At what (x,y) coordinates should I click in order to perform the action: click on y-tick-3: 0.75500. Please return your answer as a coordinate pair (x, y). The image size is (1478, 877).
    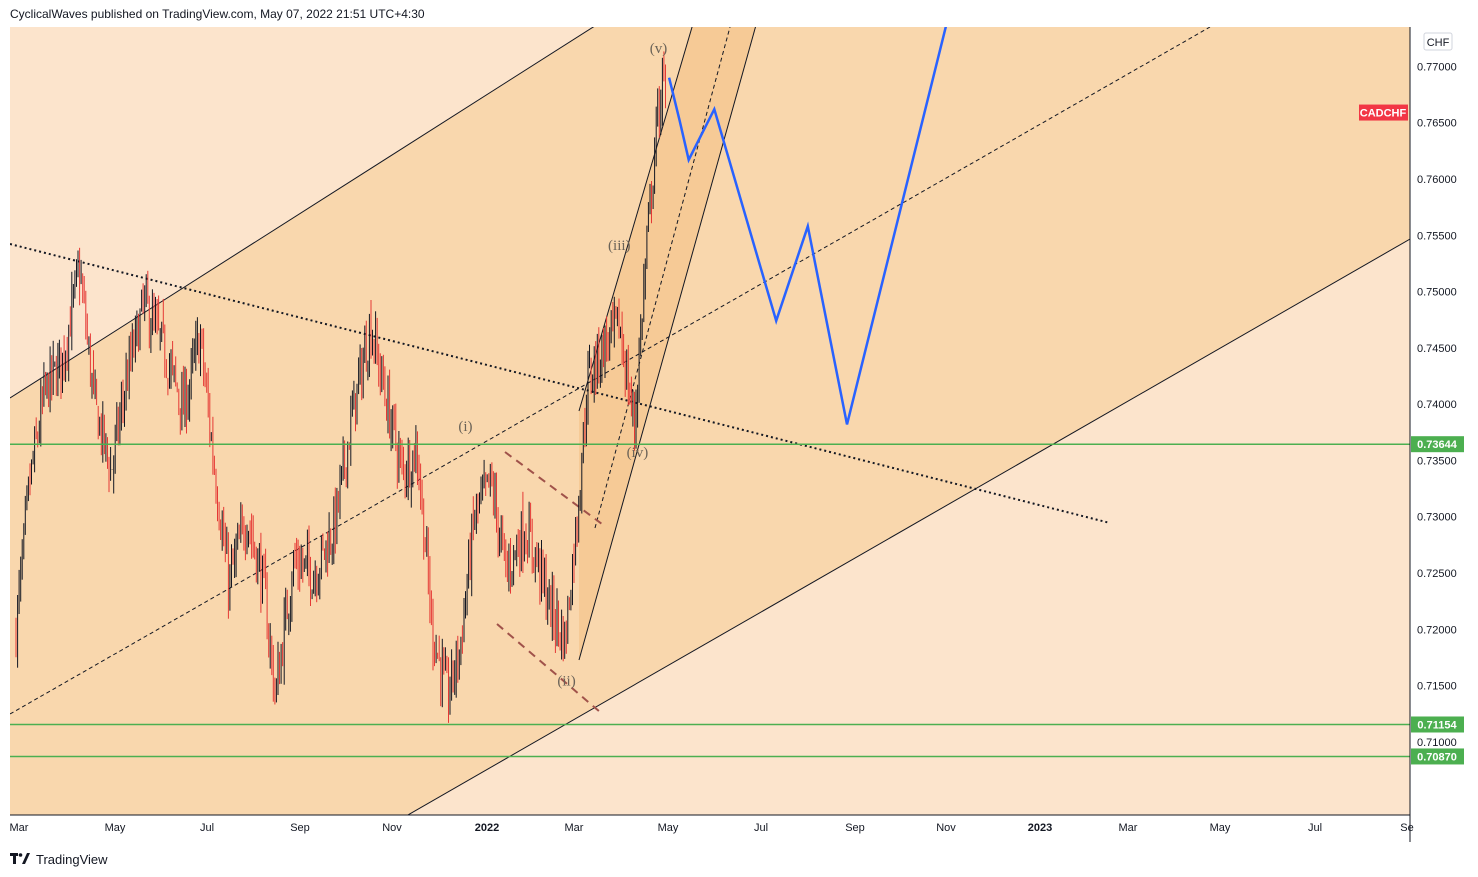
    Looking at the image, I should click on (1437, 236).